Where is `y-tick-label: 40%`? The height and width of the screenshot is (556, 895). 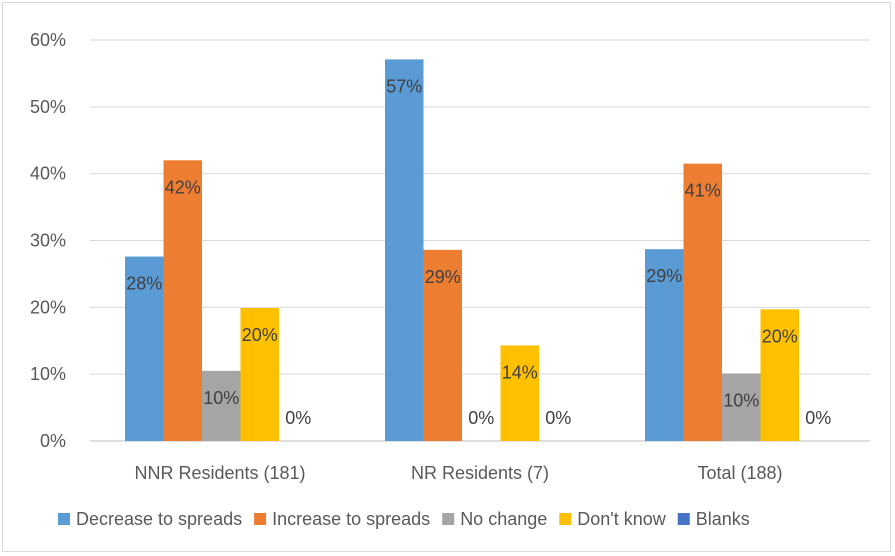 y-tick-label: 40% is located at coordinates (48, 174).